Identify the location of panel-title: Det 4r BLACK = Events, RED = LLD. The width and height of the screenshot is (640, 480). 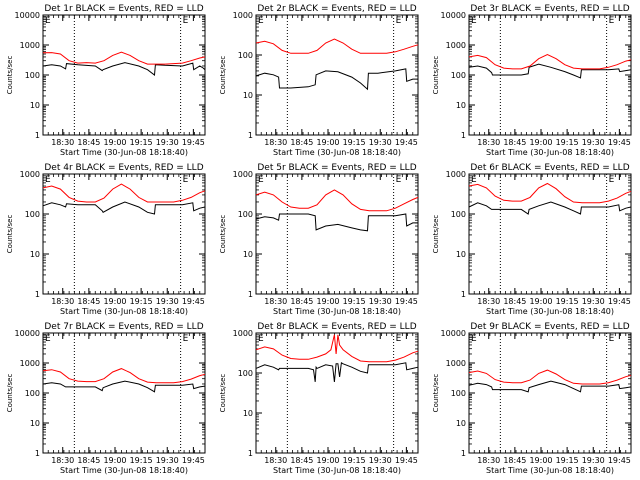
(123, 168).